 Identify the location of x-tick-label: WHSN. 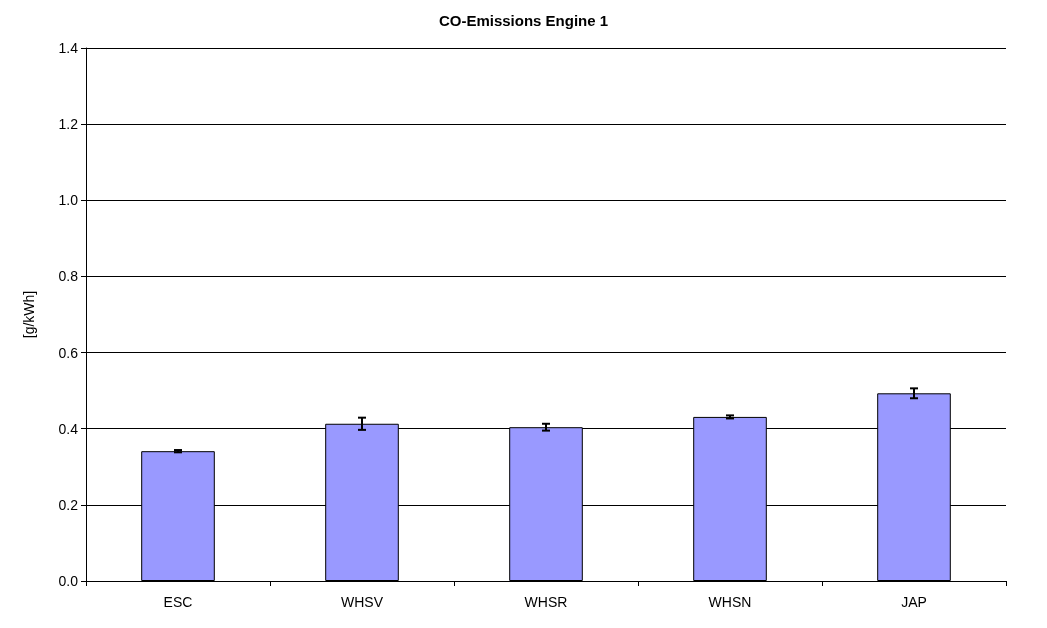
(730, 602).